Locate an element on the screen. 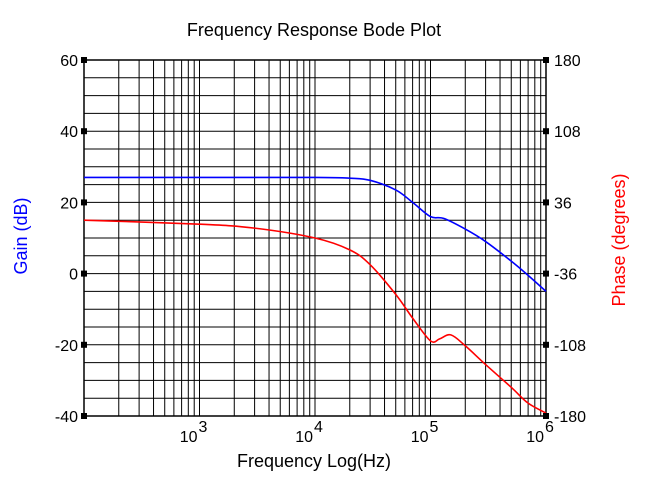  right-tick-label: 108 is located at coordinates (567, 132).